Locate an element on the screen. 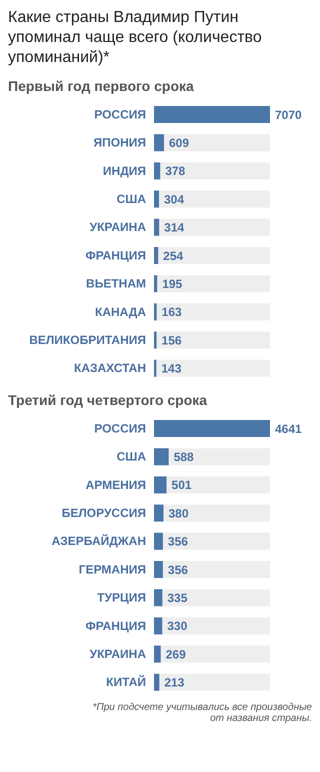 The width and height of the screenshot is (320, 772). y-tick-label: БЕЛОРУССИЯ is located at coordinates (104, 513).